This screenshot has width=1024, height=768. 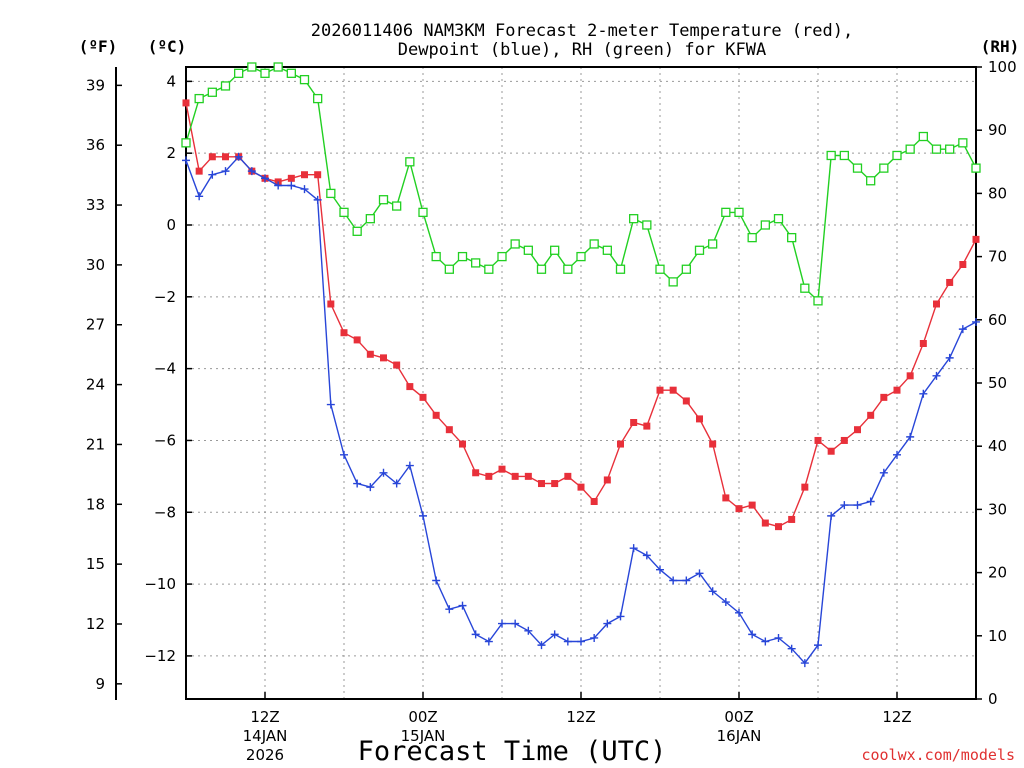 What do you see at coordinates (997, 130) in the screenshot?
I see `rh-tick-label: 90` at bounding box center [997, 130].